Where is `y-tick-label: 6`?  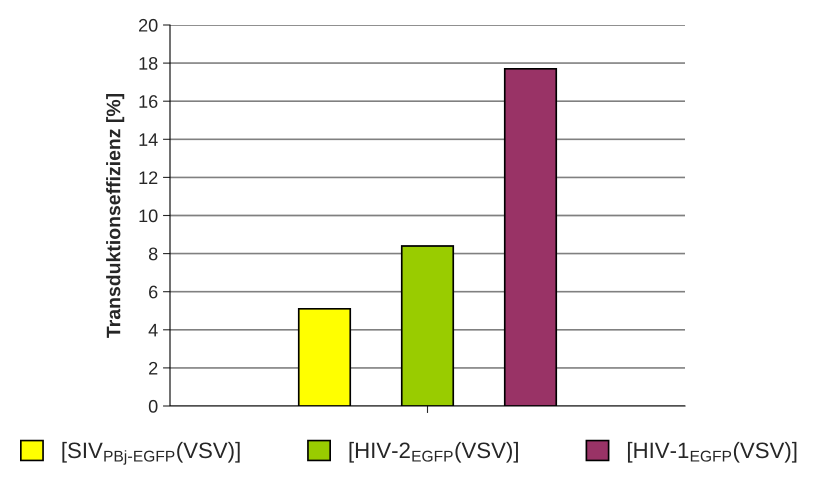 y-tick-label: 6 is located at coordinates (153, 292).